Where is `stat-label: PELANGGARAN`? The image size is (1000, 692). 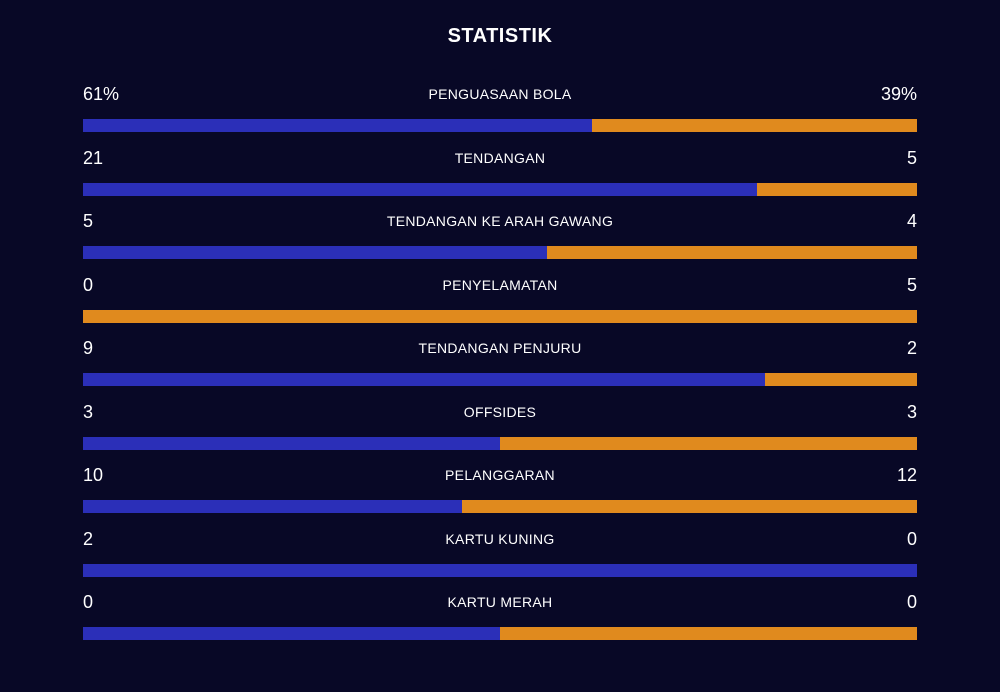 stat-label: PELANGGARAN is located at coordinates (500, 475).